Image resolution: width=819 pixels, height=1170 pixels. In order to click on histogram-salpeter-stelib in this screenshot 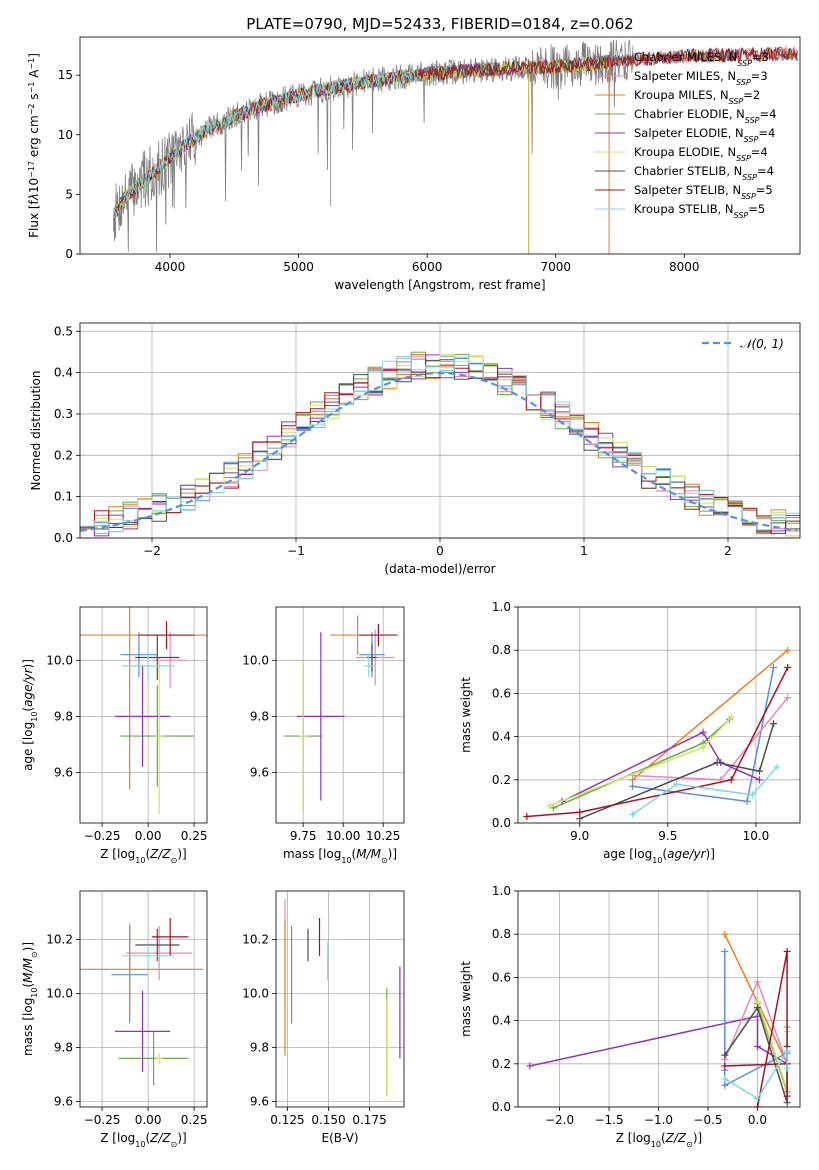, I will do `click(440, 449)`.